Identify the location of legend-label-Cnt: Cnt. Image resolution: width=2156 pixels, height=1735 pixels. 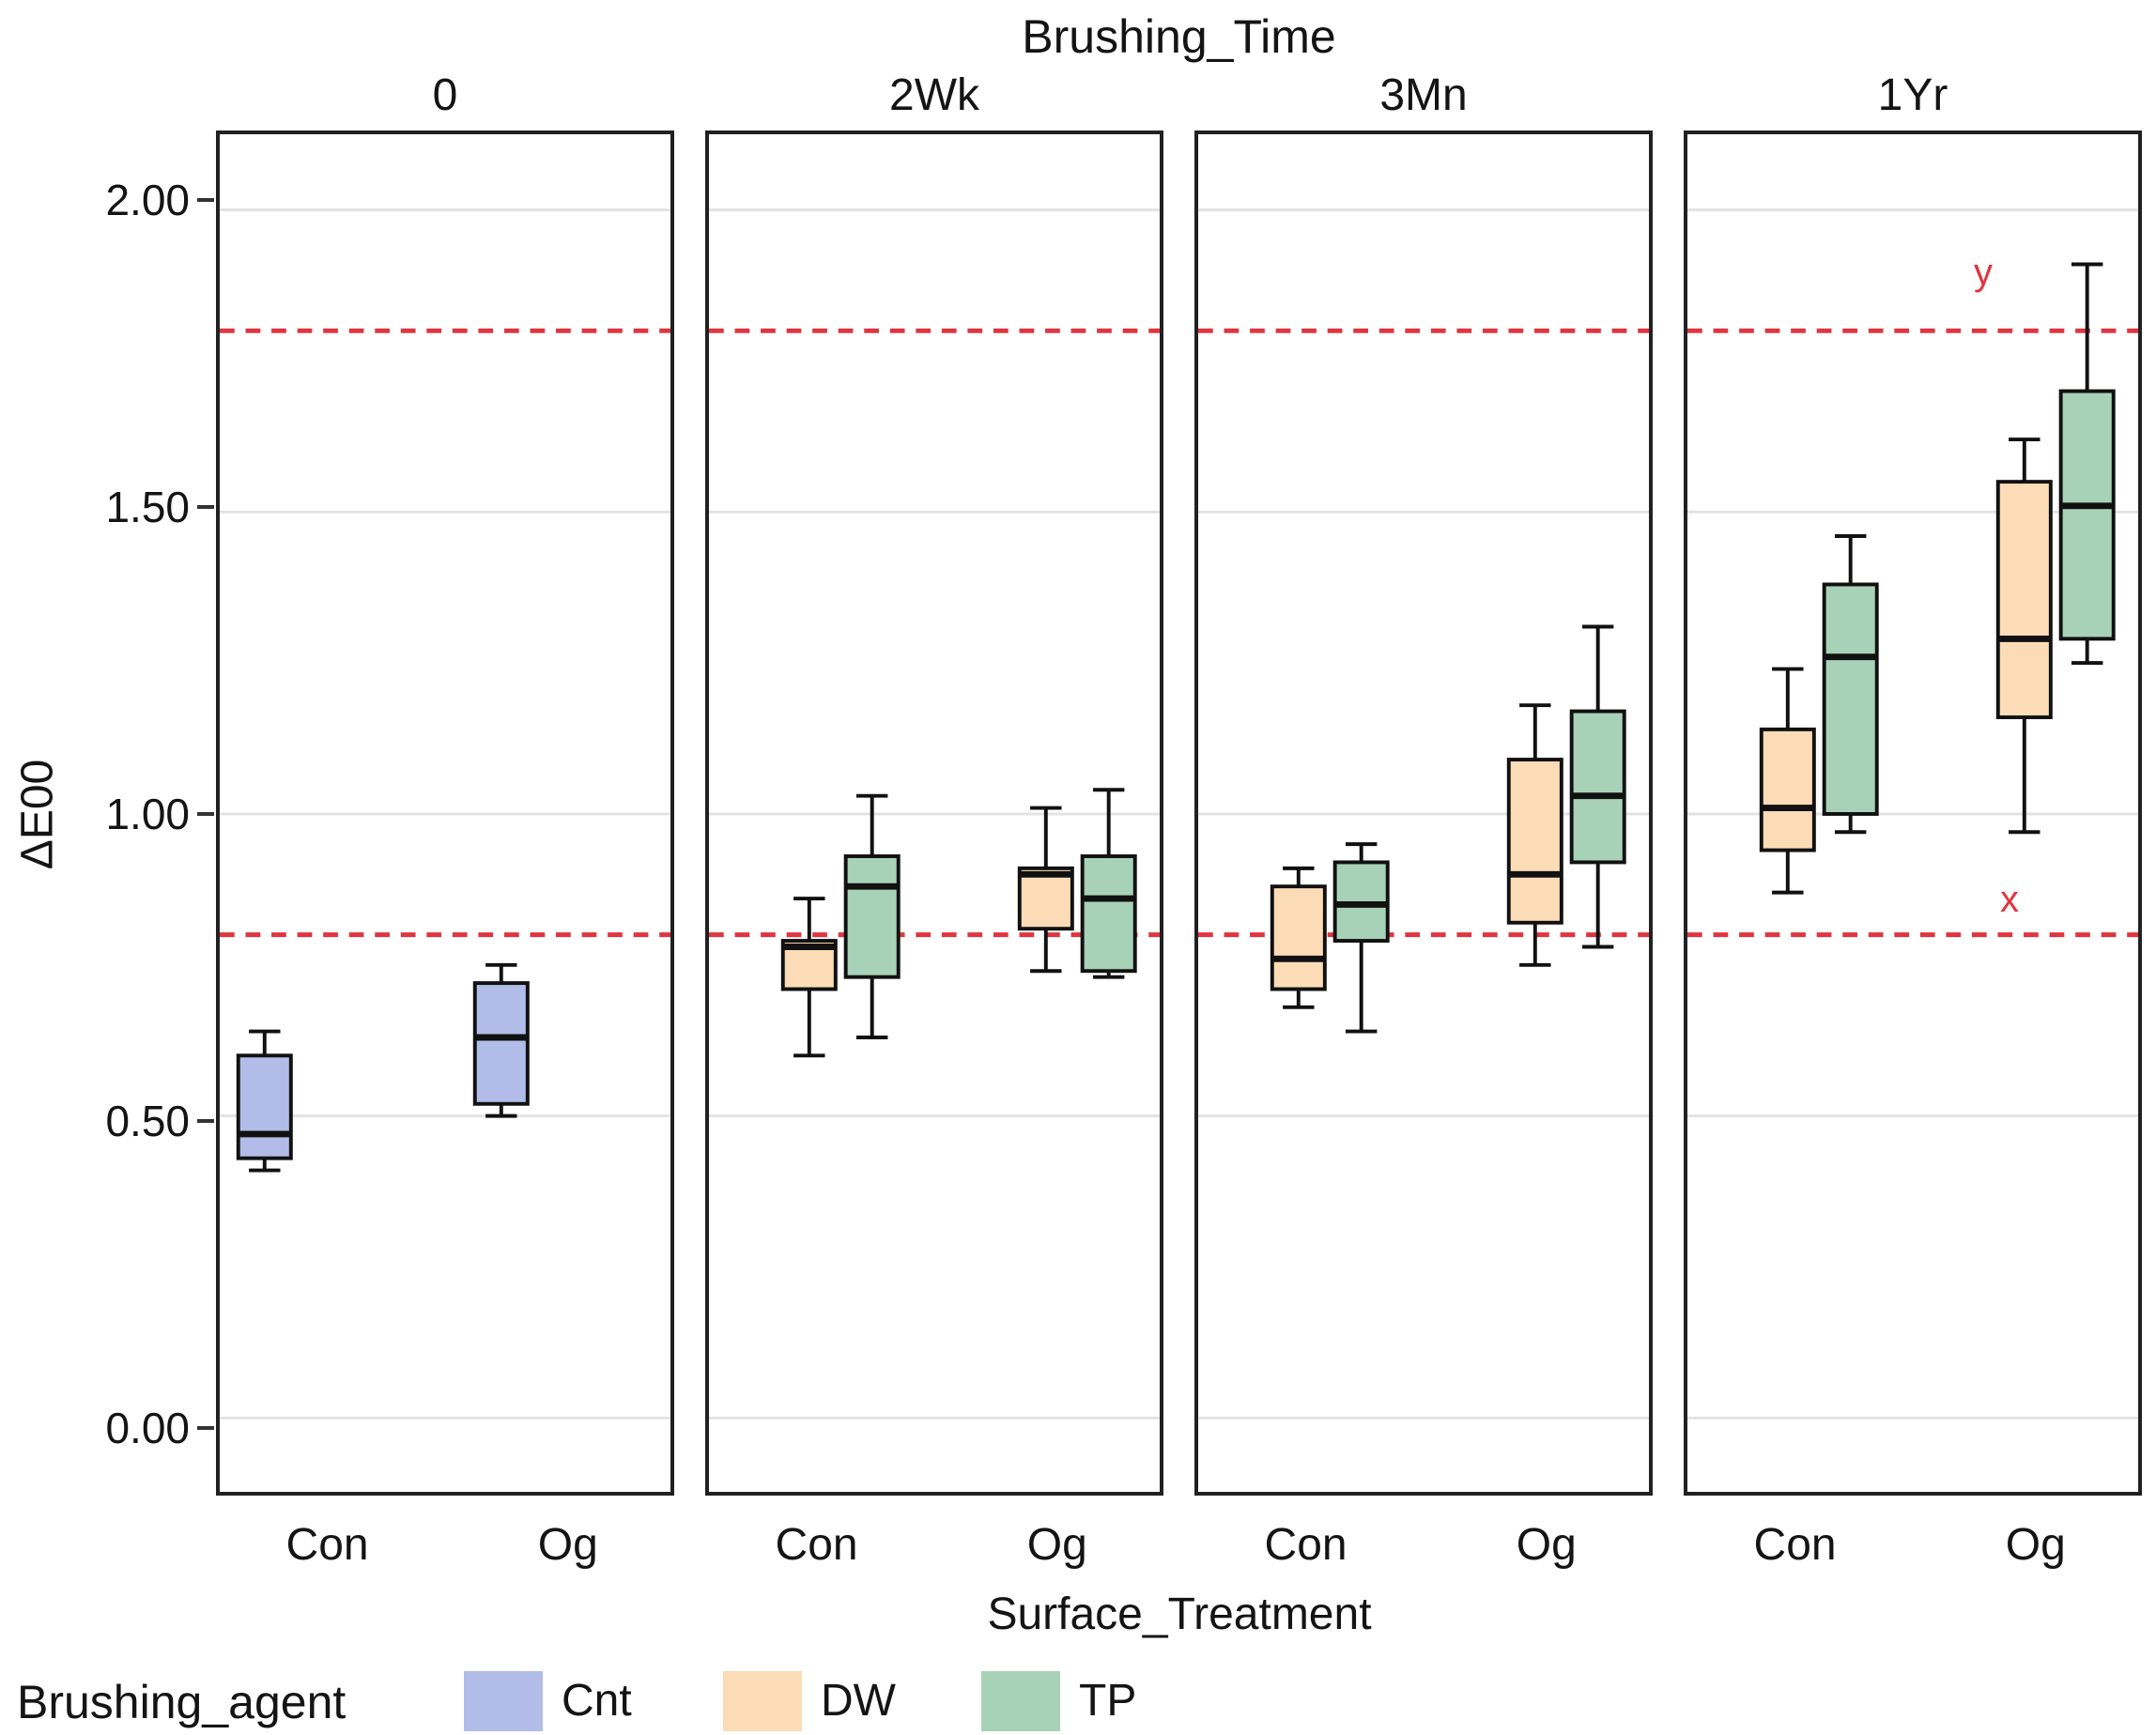
(597, 1701).